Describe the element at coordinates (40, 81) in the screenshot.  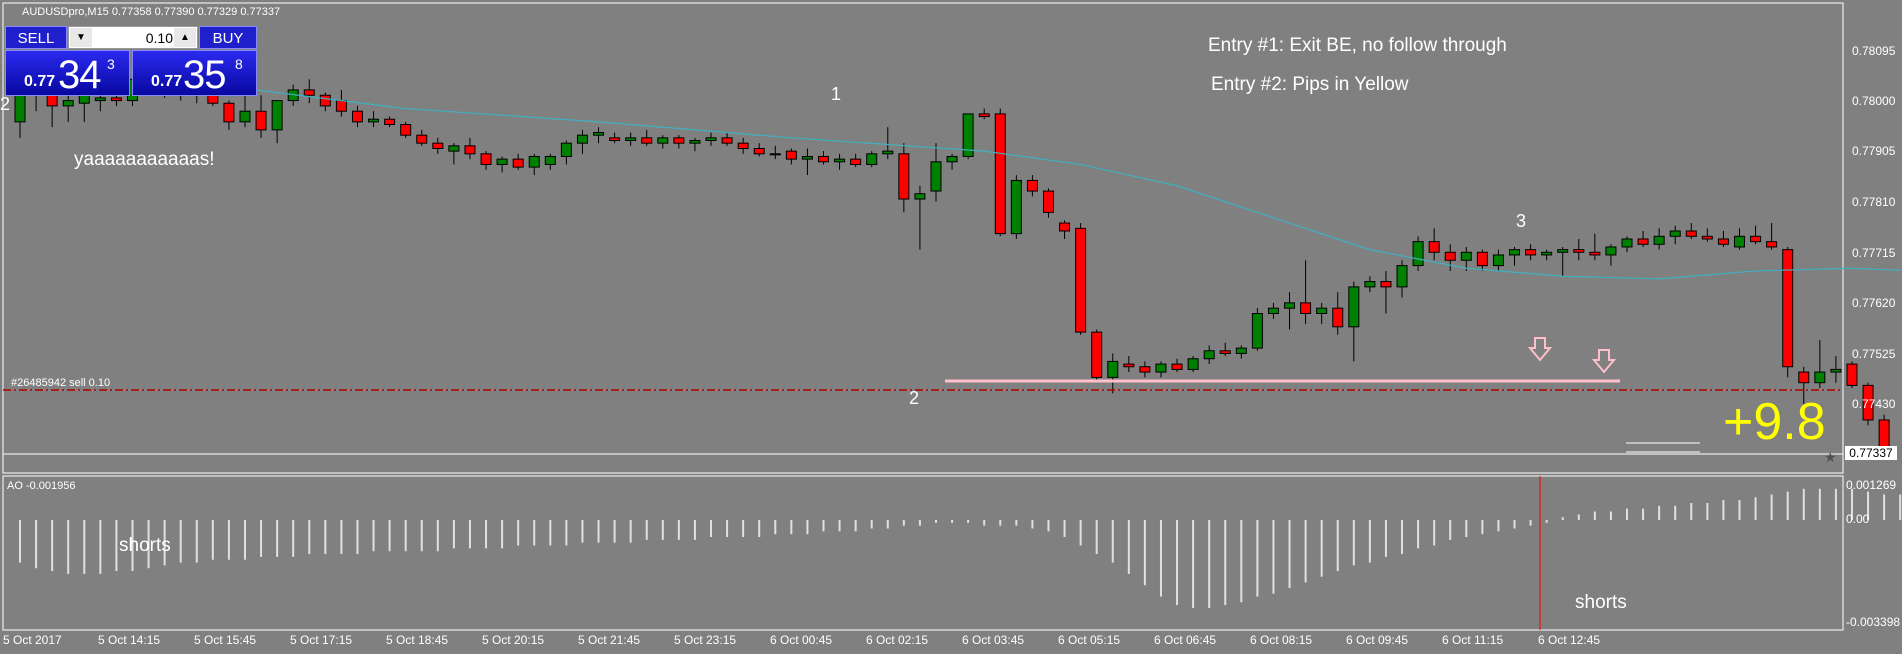
I see `sell-price-prefix: 0.77` at that location.